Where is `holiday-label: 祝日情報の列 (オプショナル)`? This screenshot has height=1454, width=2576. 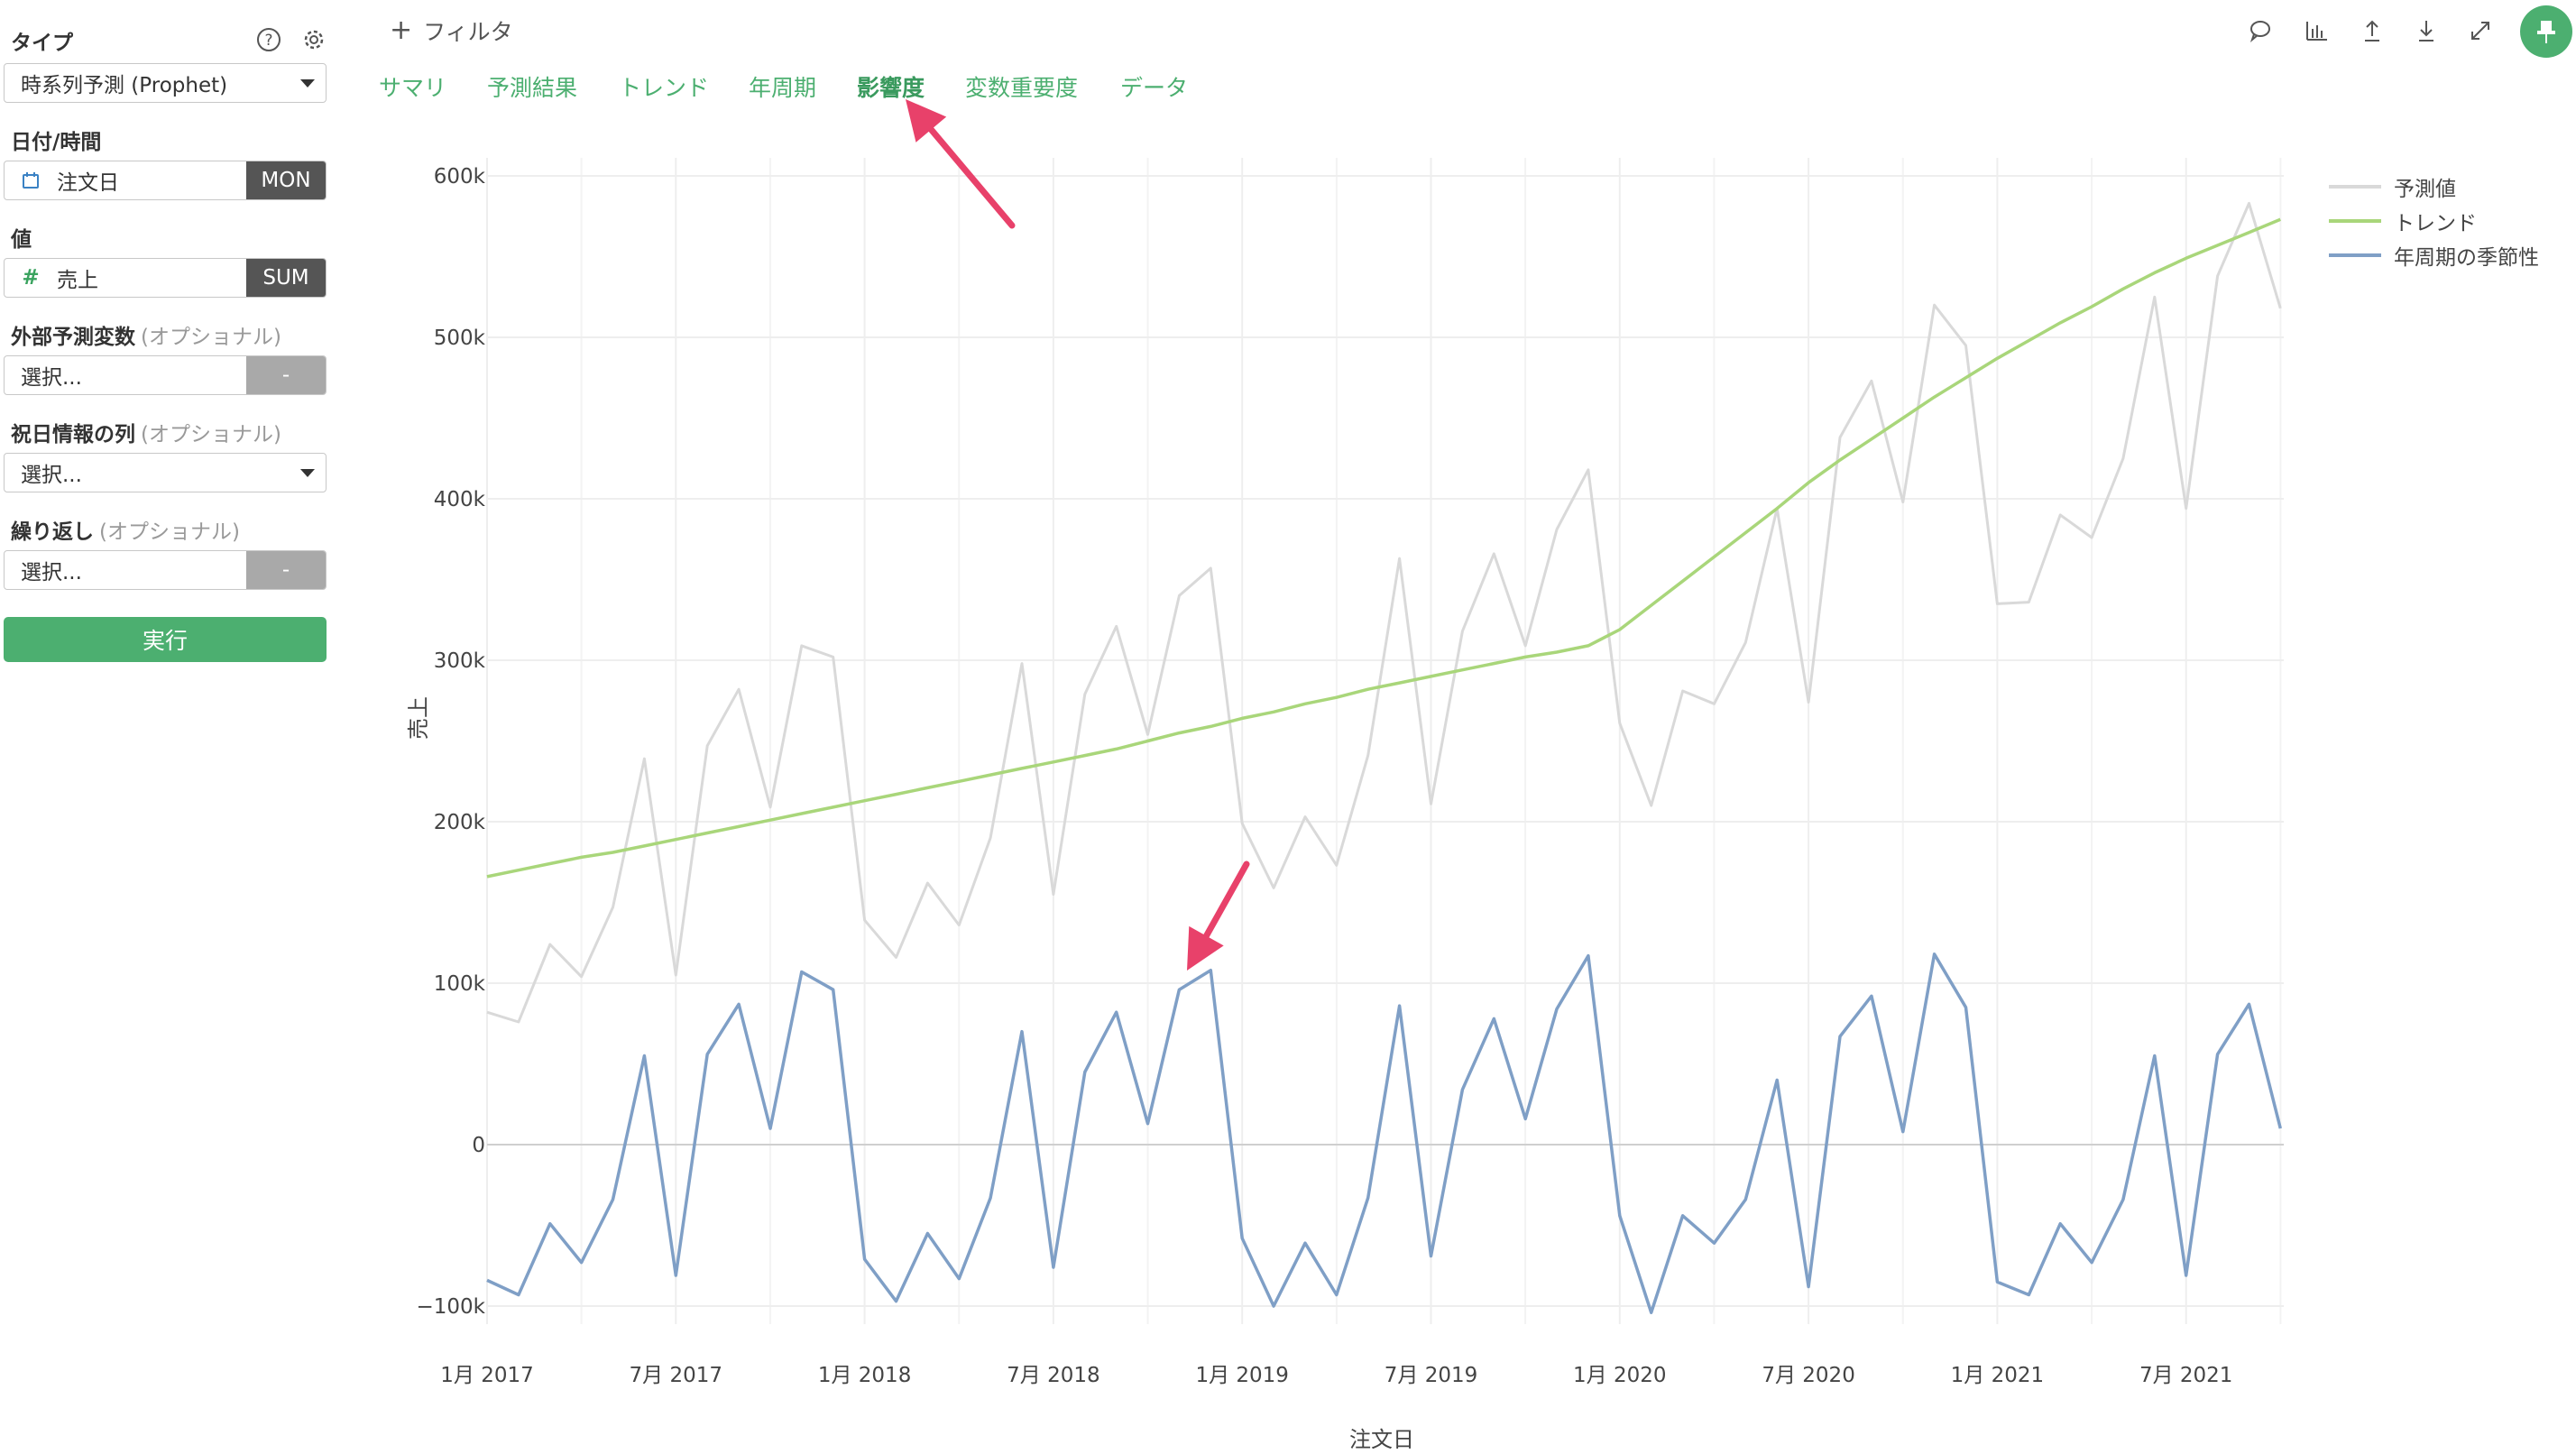
holiday-label: 祝日情報の列 (オプショナル) is located at coordinates (146, 432).